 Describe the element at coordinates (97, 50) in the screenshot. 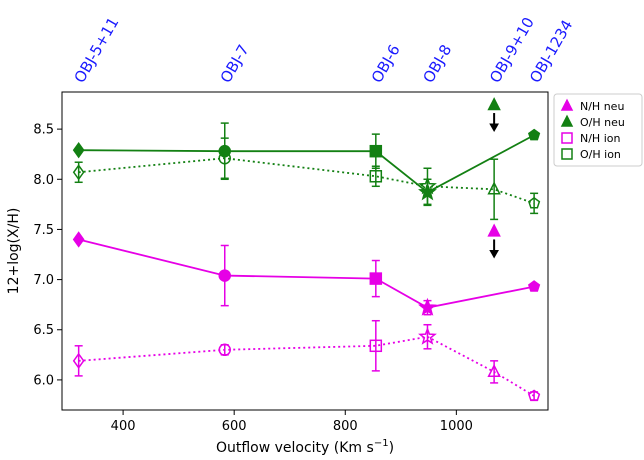

I see `object-label: OBJ-5+11` at that location.